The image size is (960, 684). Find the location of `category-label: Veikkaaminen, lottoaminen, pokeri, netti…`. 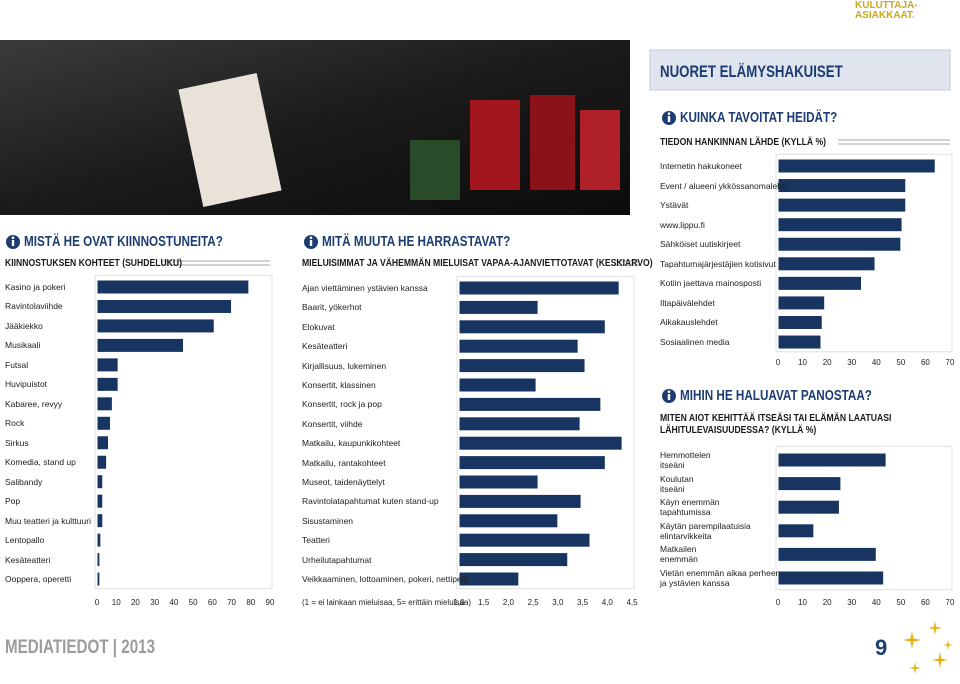

category-label: Veikkaaminen, lottoaminen, pokeri, netti… is located at coordinates (385, 579).